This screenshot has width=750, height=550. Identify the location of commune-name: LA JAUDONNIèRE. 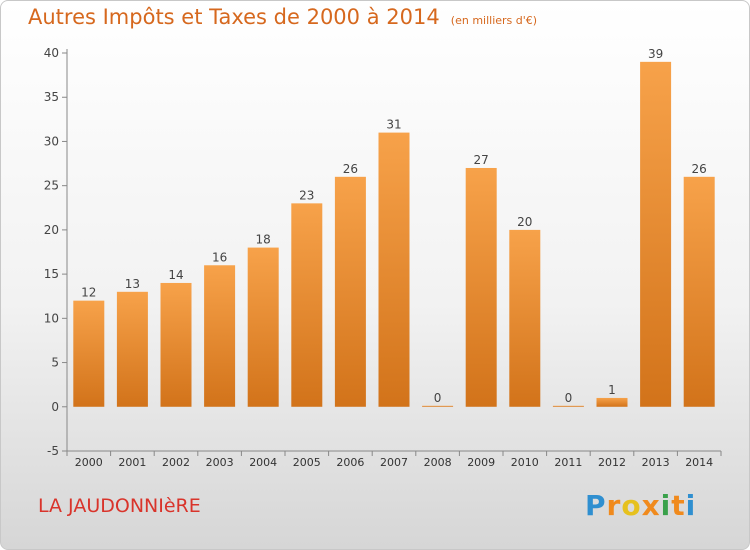
(119, 506).